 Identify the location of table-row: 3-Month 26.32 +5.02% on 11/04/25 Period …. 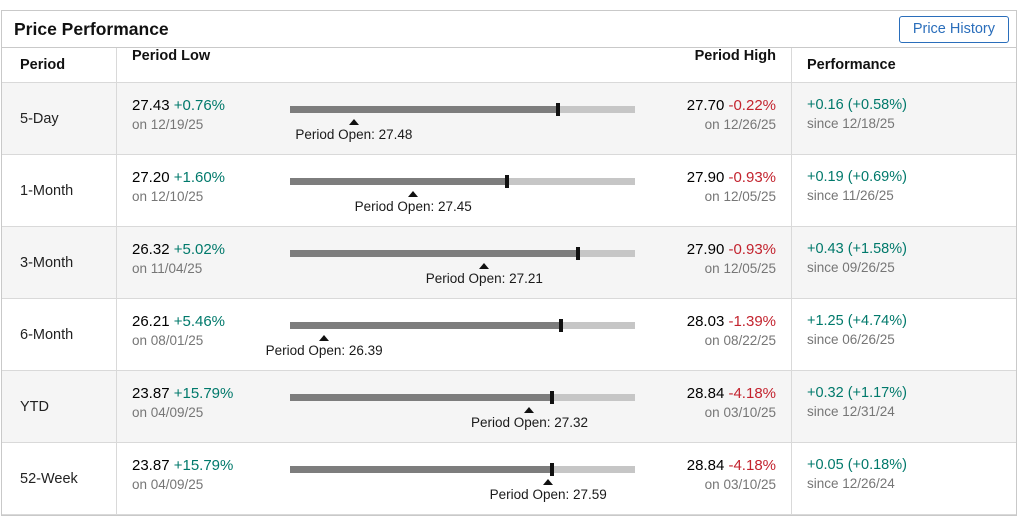
(509, 263).